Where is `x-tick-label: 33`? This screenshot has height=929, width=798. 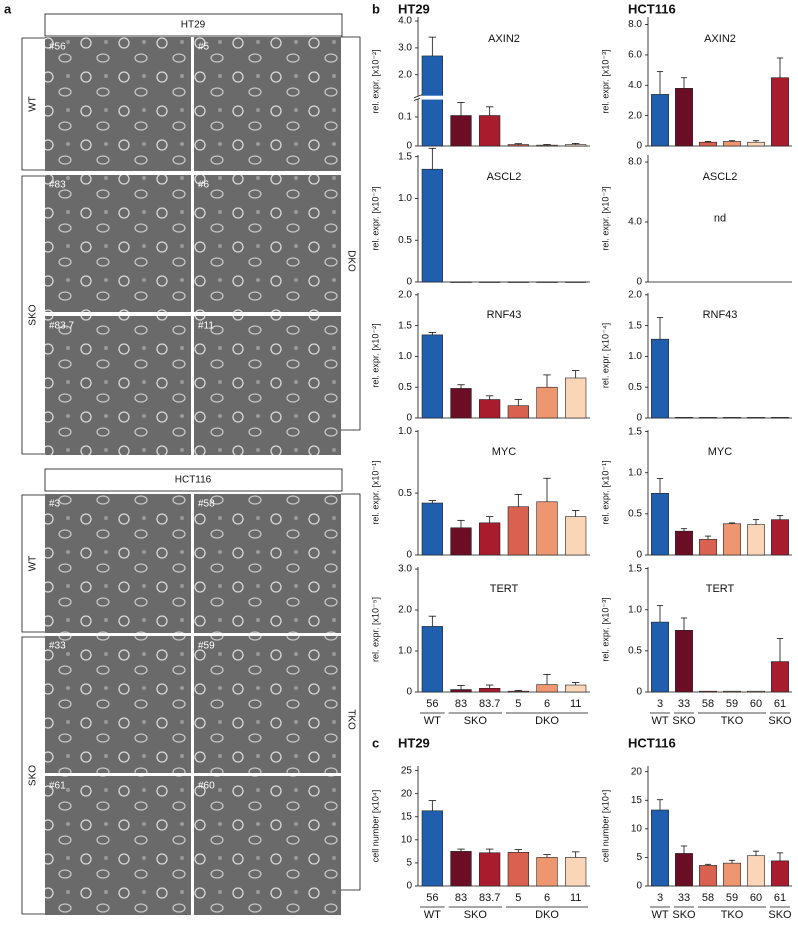 x-tick-label: 33 is located at coordinates (684, 704).